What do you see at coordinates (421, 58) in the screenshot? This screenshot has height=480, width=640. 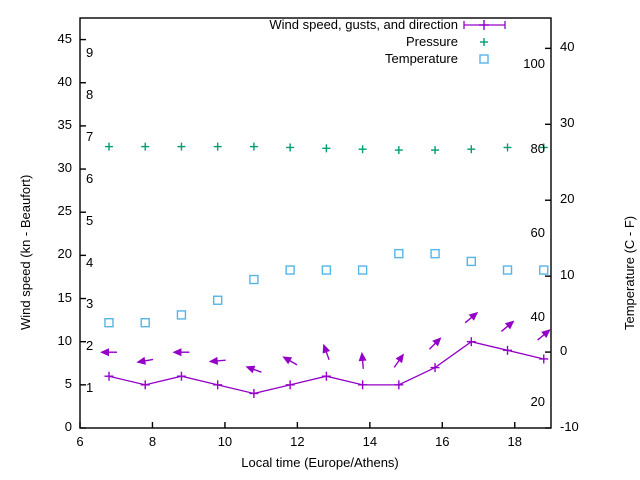 I see `legend-entry-temperature: Temperature` at bounding box center [421, 58].